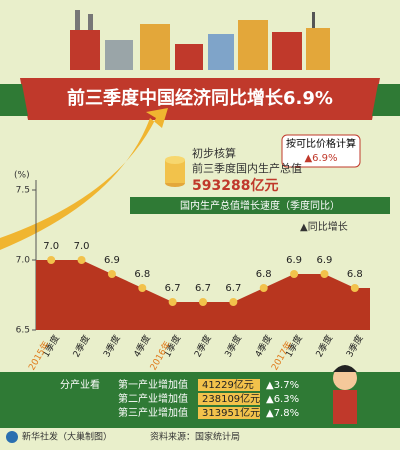 This screenshot has height=450, width=400. What do you see at coordinates (320, 158) in the screenshot?
I see `note: ▲6.9%` at bounding box center [320, 158].